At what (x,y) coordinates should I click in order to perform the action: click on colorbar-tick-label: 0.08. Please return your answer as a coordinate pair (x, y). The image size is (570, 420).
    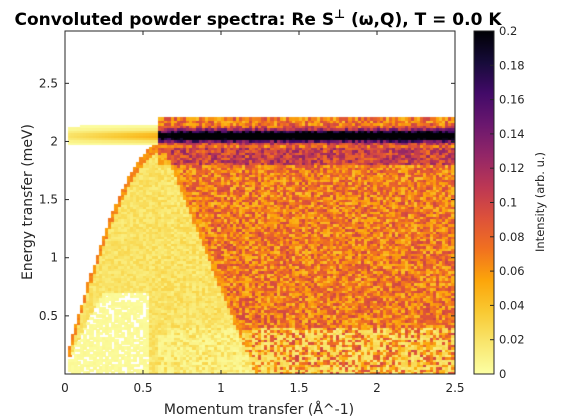
    Looking at the image, I should click on (512, 237).